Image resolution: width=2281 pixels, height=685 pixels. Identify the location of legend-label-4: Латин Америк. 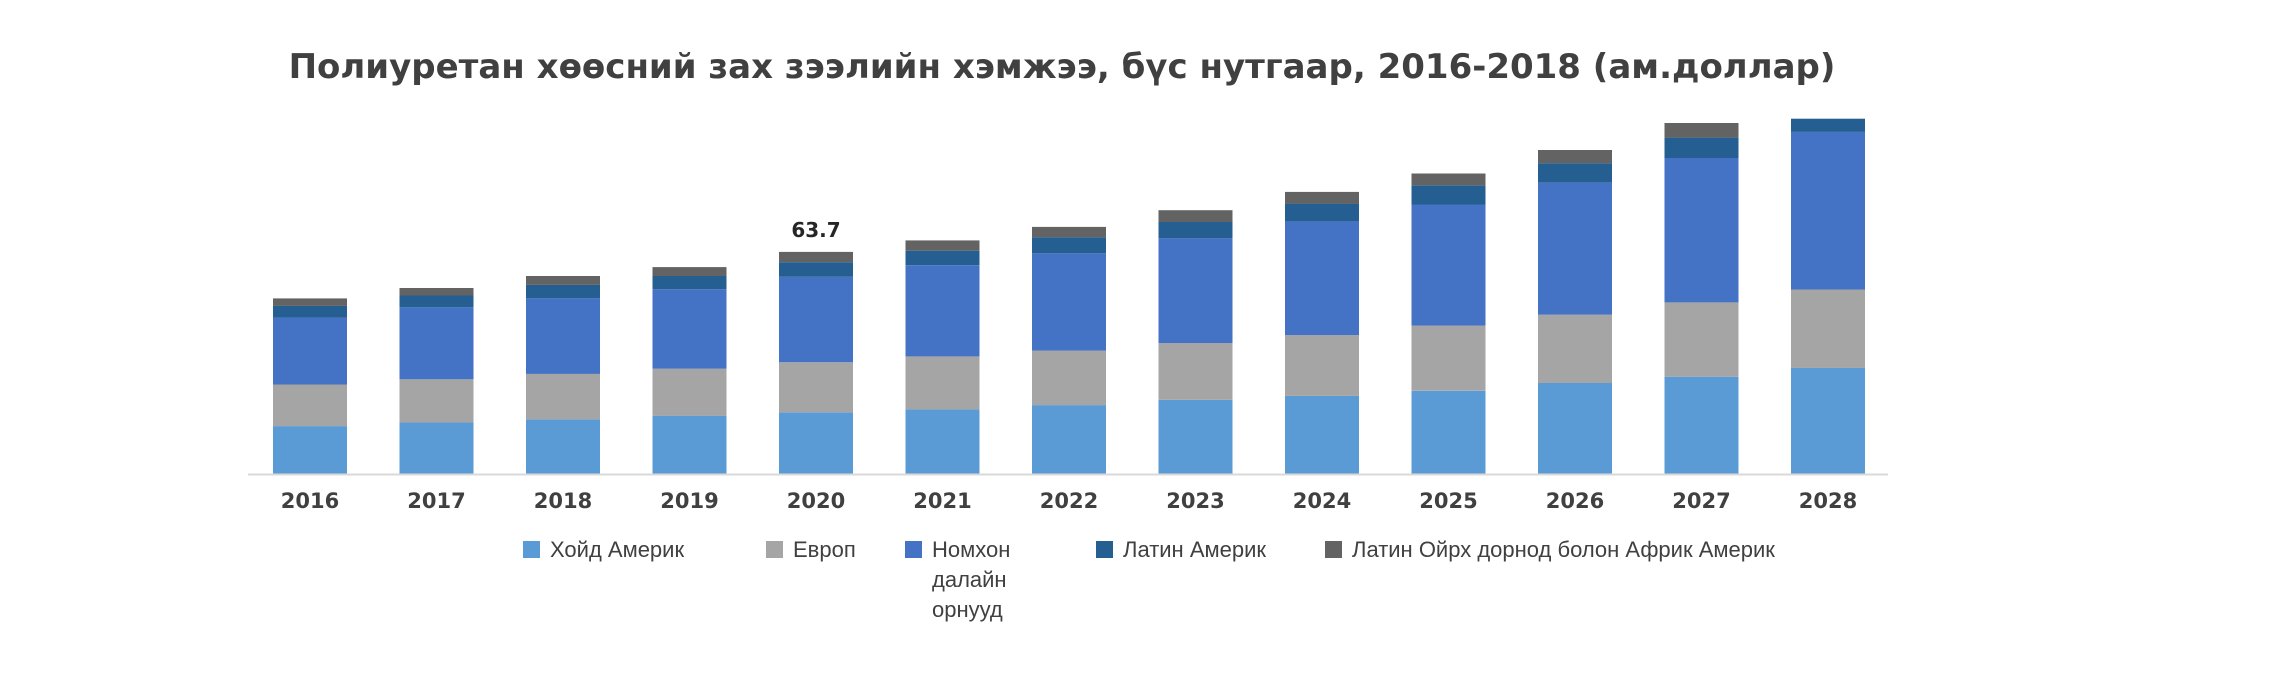
(1194, 549).